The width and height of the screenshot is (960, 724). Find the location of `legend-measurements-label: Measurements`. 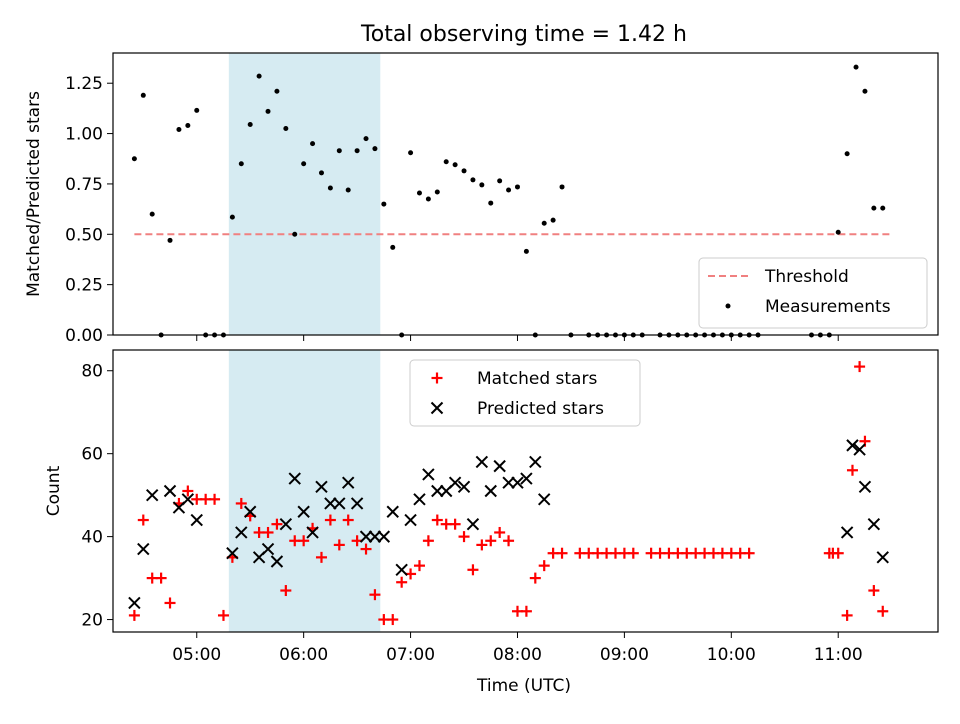

legend-measurements-label: Measurements is located at coordinates (828, 307).